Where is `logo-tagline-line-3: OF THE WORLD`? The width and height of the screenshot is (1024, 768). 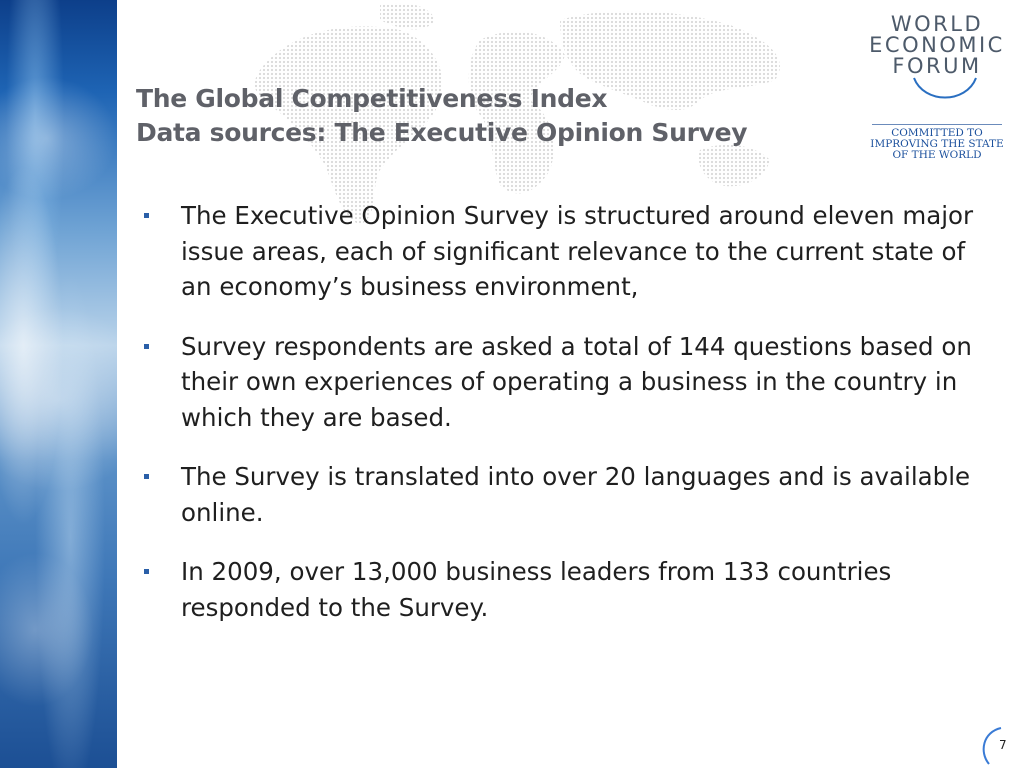
logo-tagline-line-3: OF THE WORLD is located at coordinates (937, 155).